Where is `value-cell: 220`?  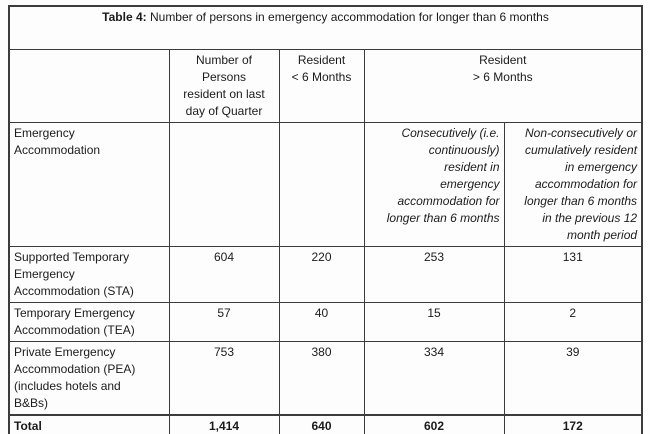
value-cell: 220 is located at coordinates (321, 274).